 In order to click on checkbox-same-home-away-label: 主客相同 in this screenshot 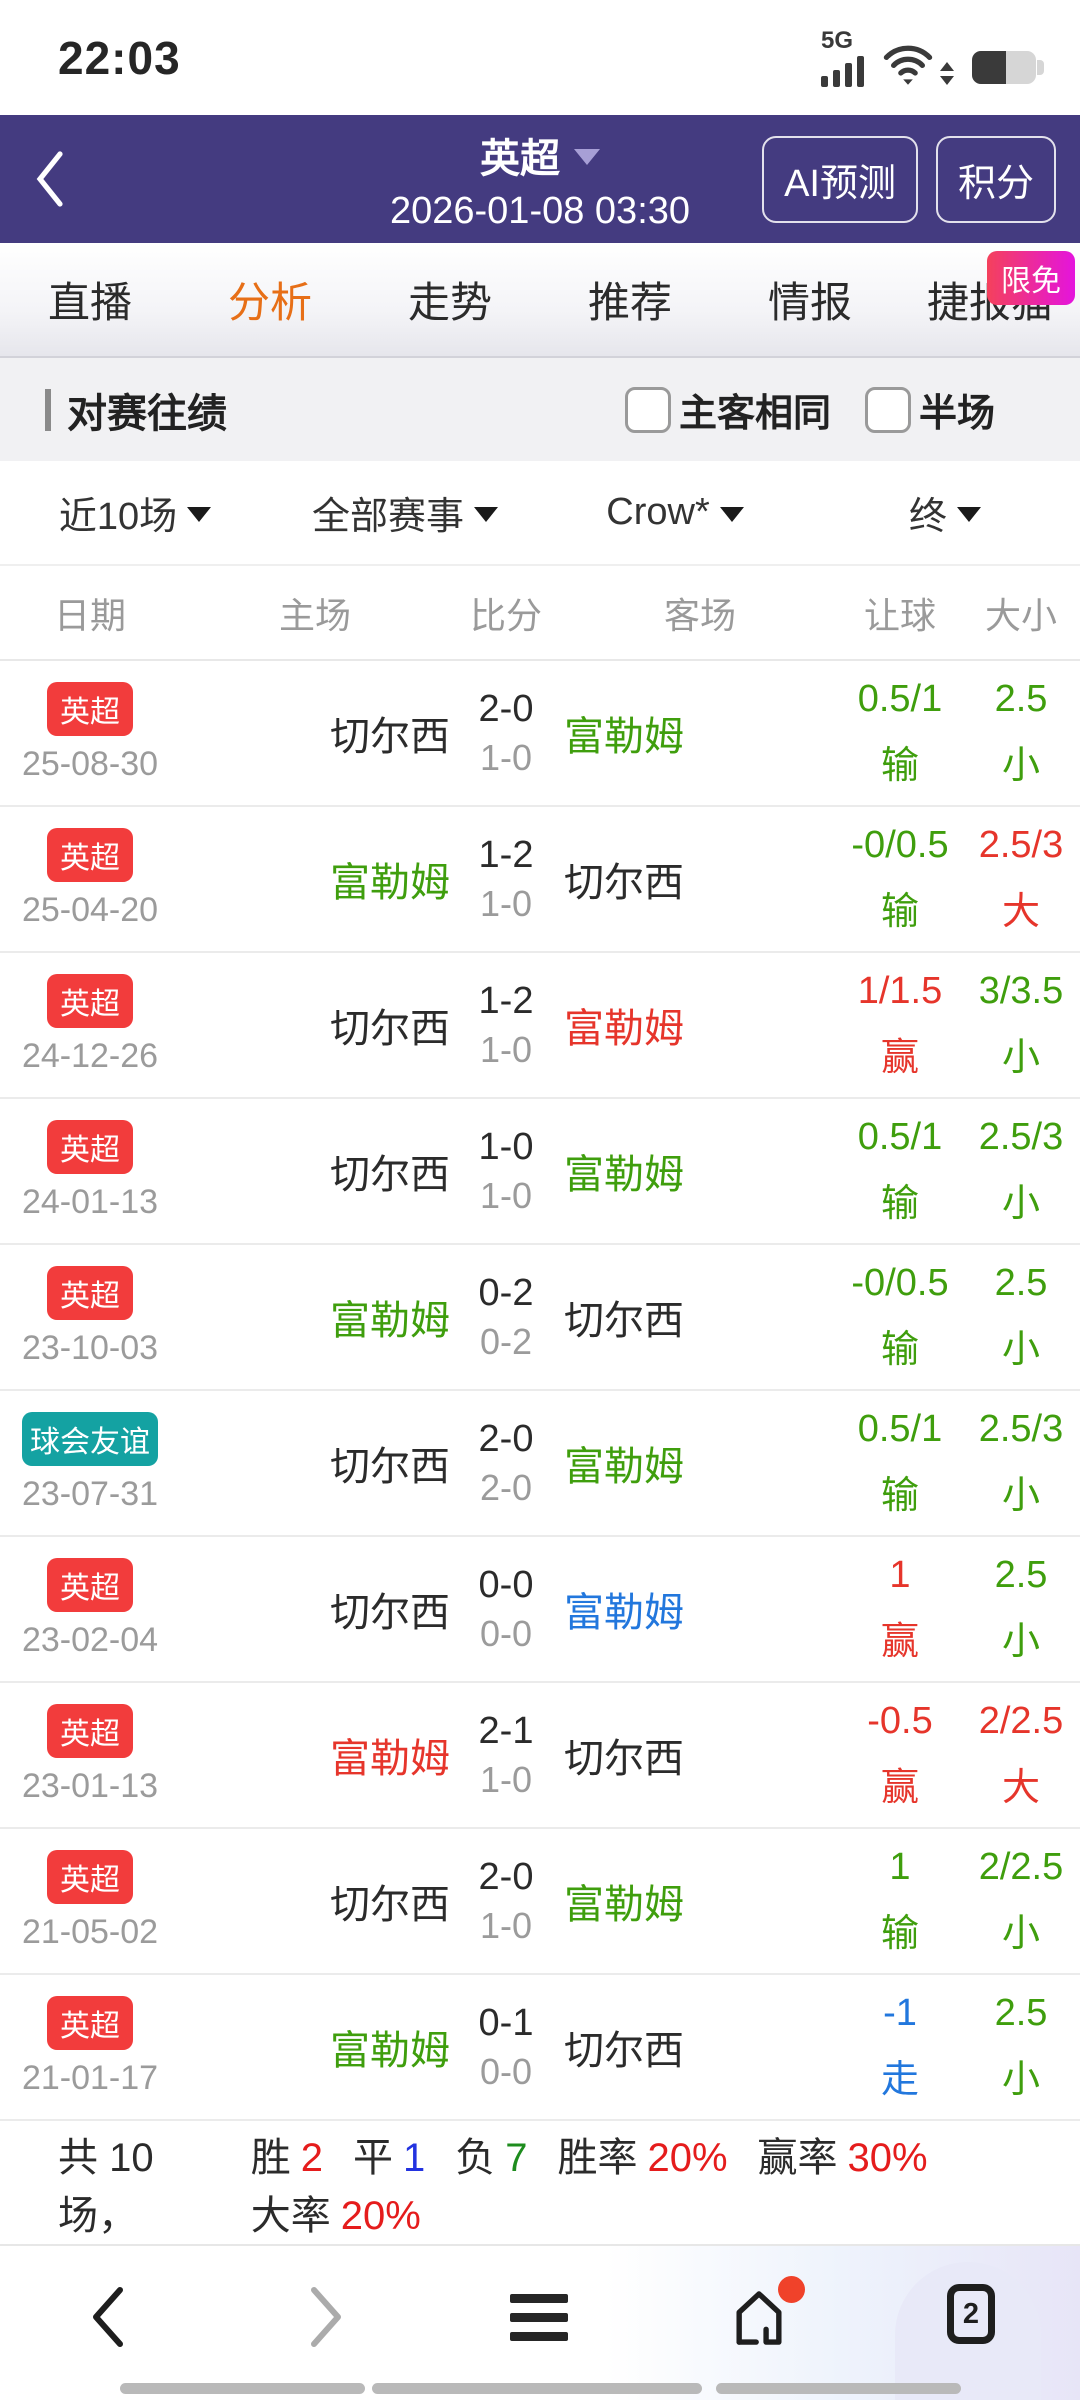, I will do `click(754, 414)`.